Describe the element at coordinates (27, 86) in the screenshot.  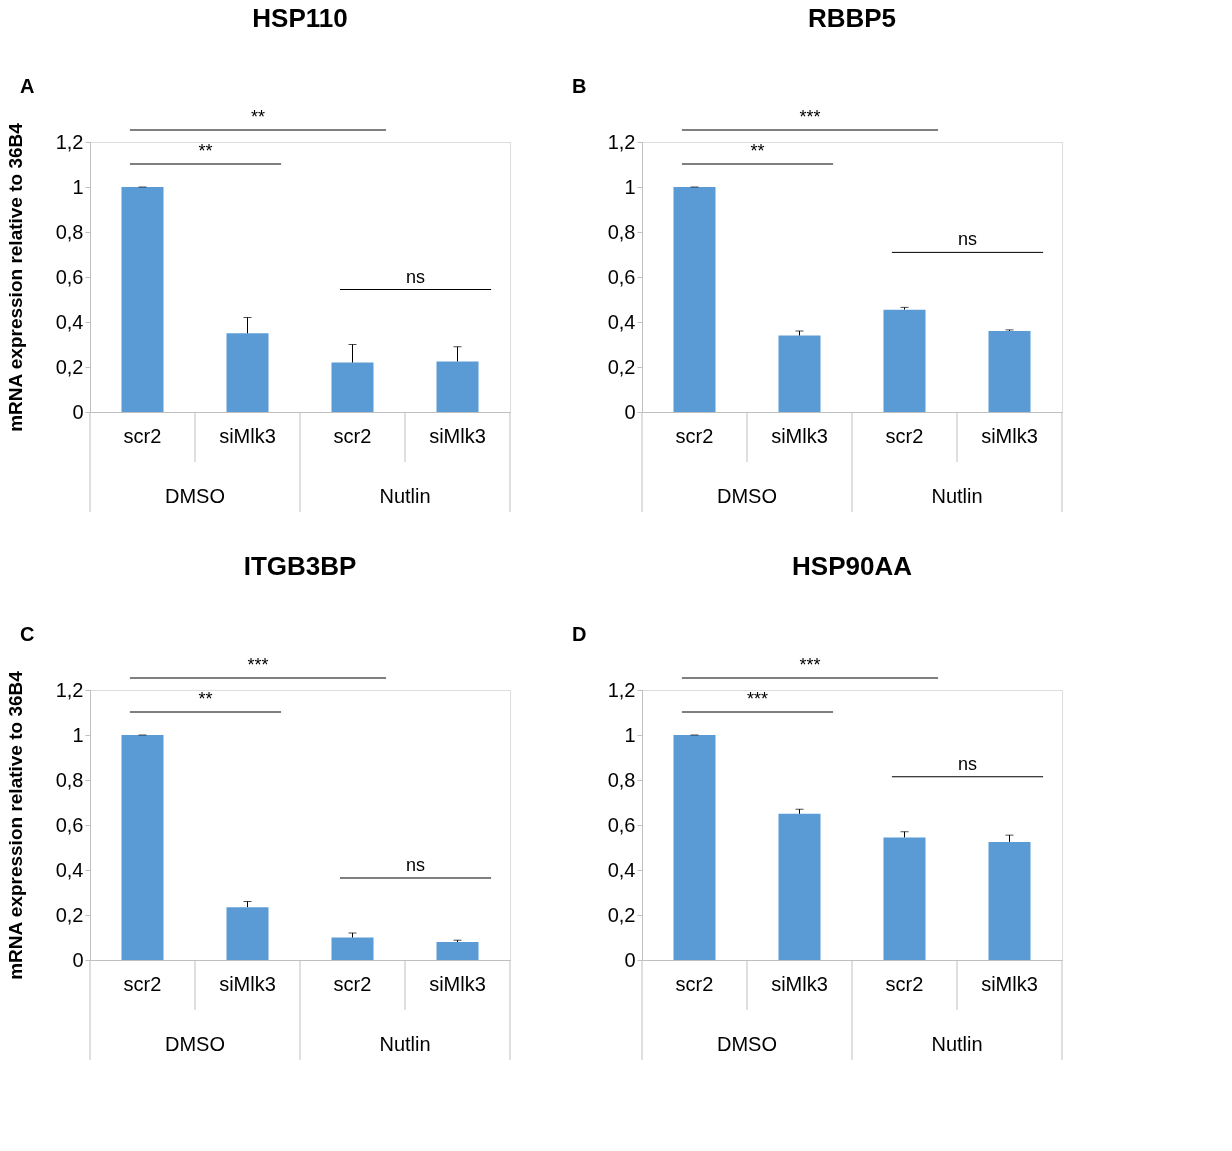
I see `text: A` at that location.